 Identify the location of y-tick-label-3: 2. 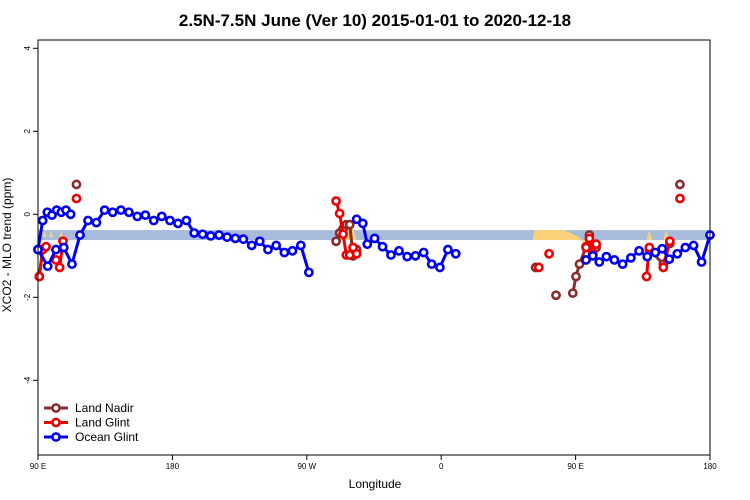
(27, 131).